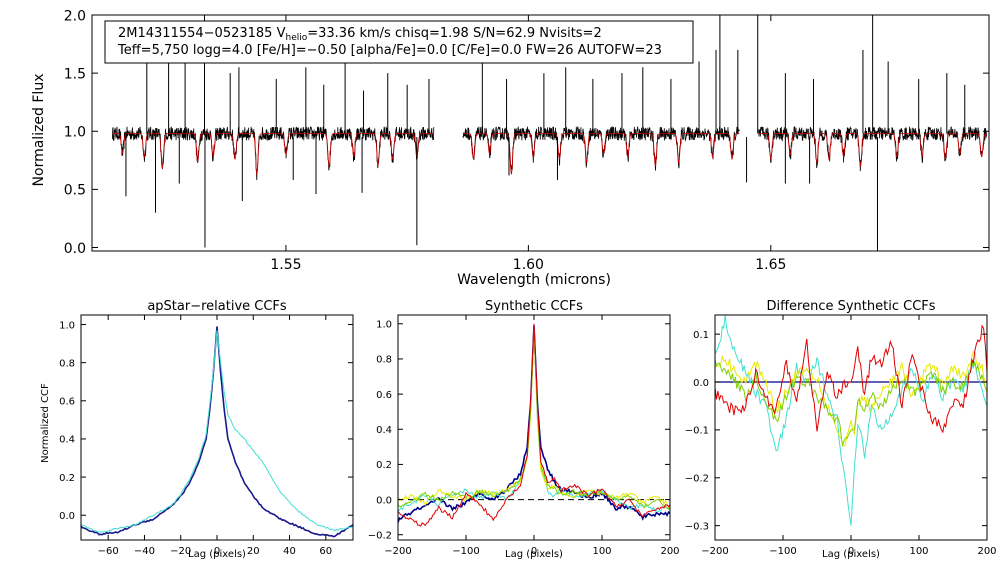  I want to click on y-tick-label: 0.5, so click(75, 191).